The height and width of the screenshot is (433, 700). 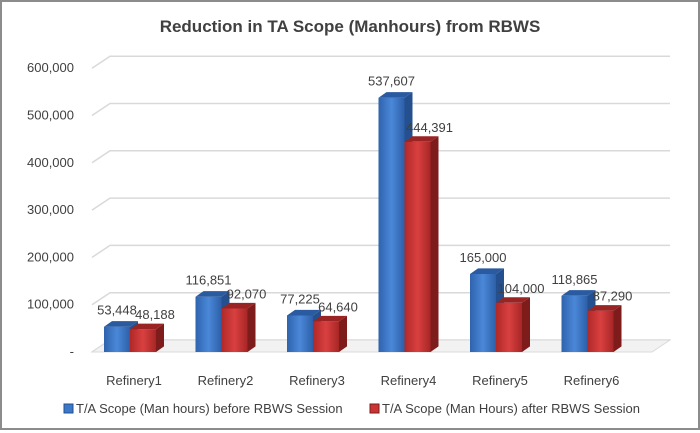 I want to click on data-label: 104,000, so click(x=521, y=288).